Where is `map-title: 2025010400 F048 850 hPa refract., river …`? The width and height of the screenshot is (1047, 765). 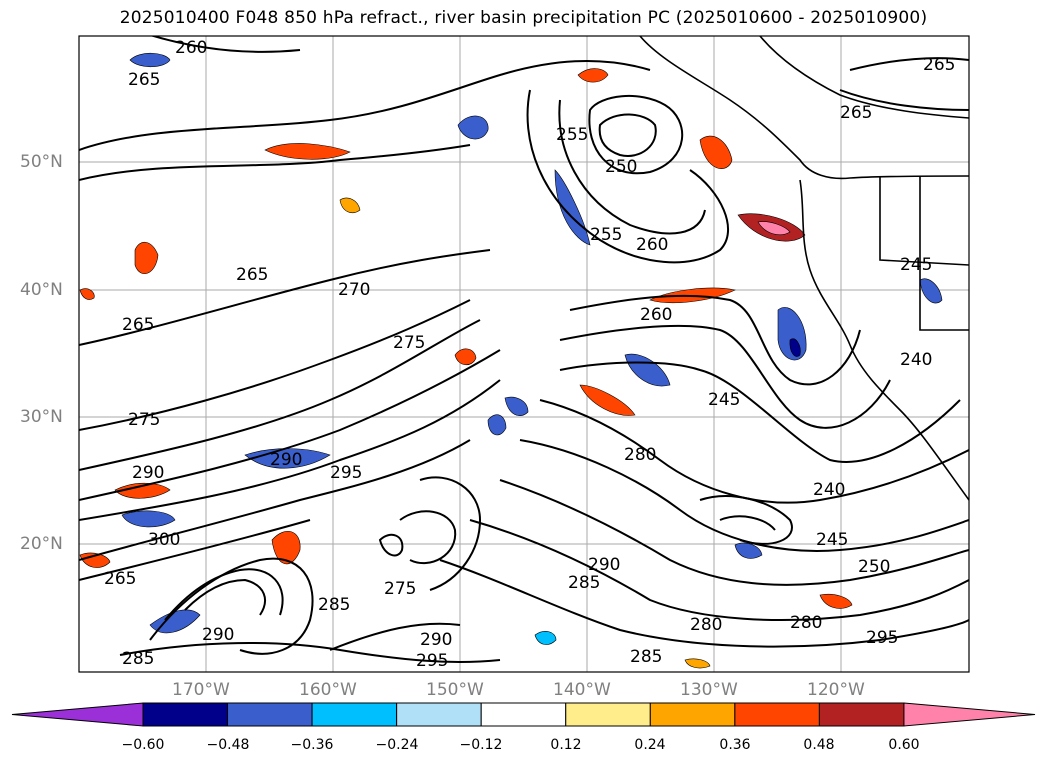
map-title: 2025010400 F048 850 hPa refract., river … is located at coordinates (523, 18).